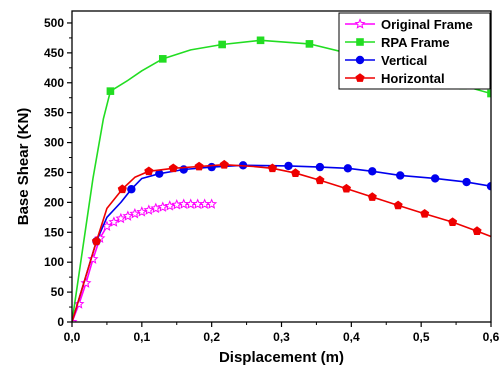 The width and height of the screenshot is (504, 379). Describe the element at coordinates (60, 322) in the screenshot. I see `y-tick-label: 0` at that location.